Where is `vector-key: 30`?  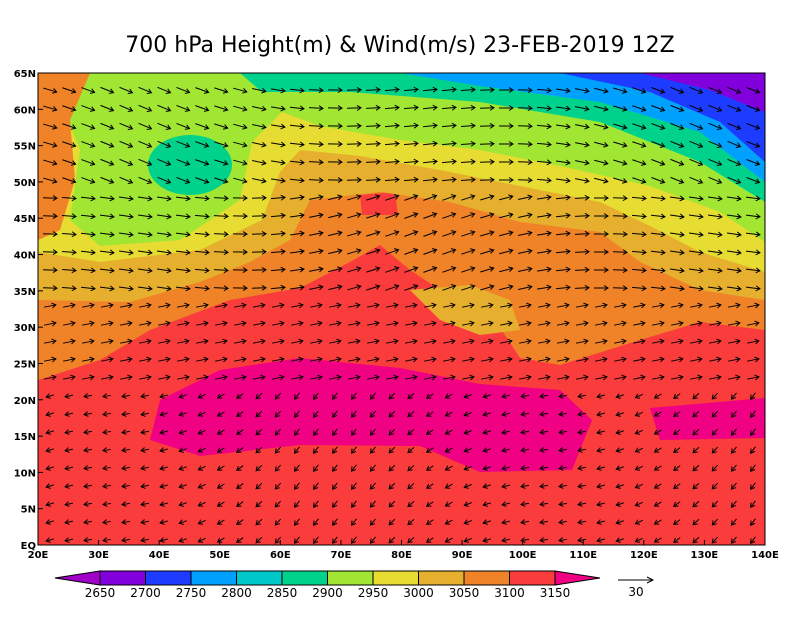 vector-key: 30 is located at coordinates (636, 587).